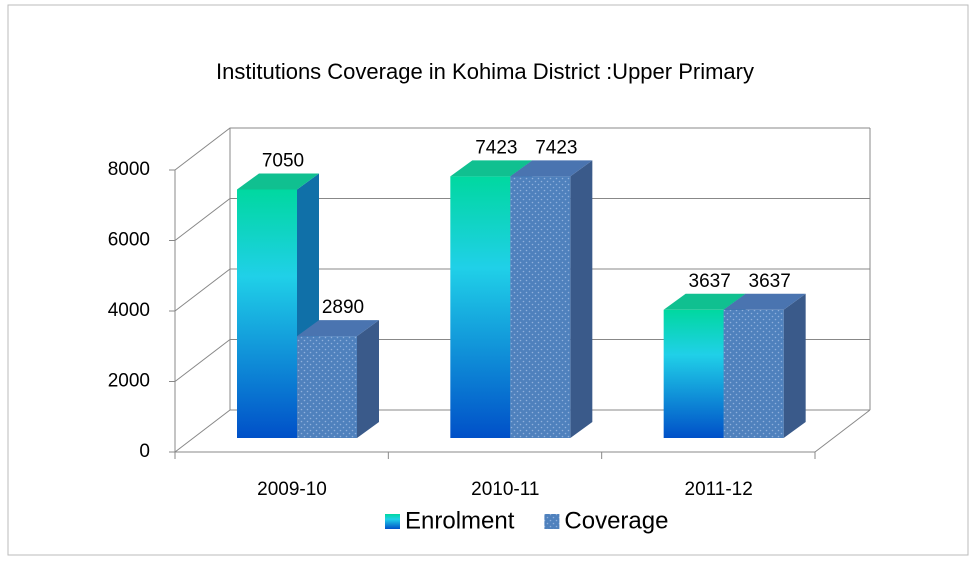 This screenshot has width=976, height=561. What do you see at coordinates (129, 310) in the screenshot?
I see `y-tick-label: 4000` at bounding box center [129, 310].